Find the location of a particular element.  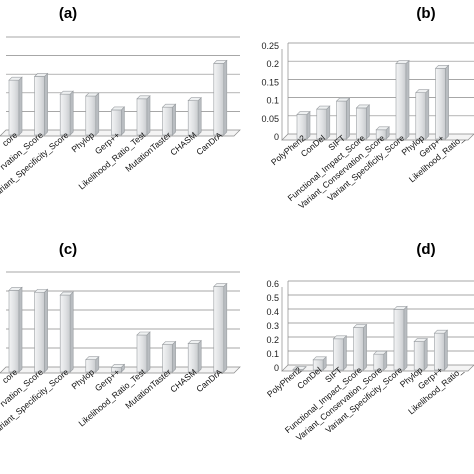

y-tick-label: 0.4 is located at coordinates (272, 312).